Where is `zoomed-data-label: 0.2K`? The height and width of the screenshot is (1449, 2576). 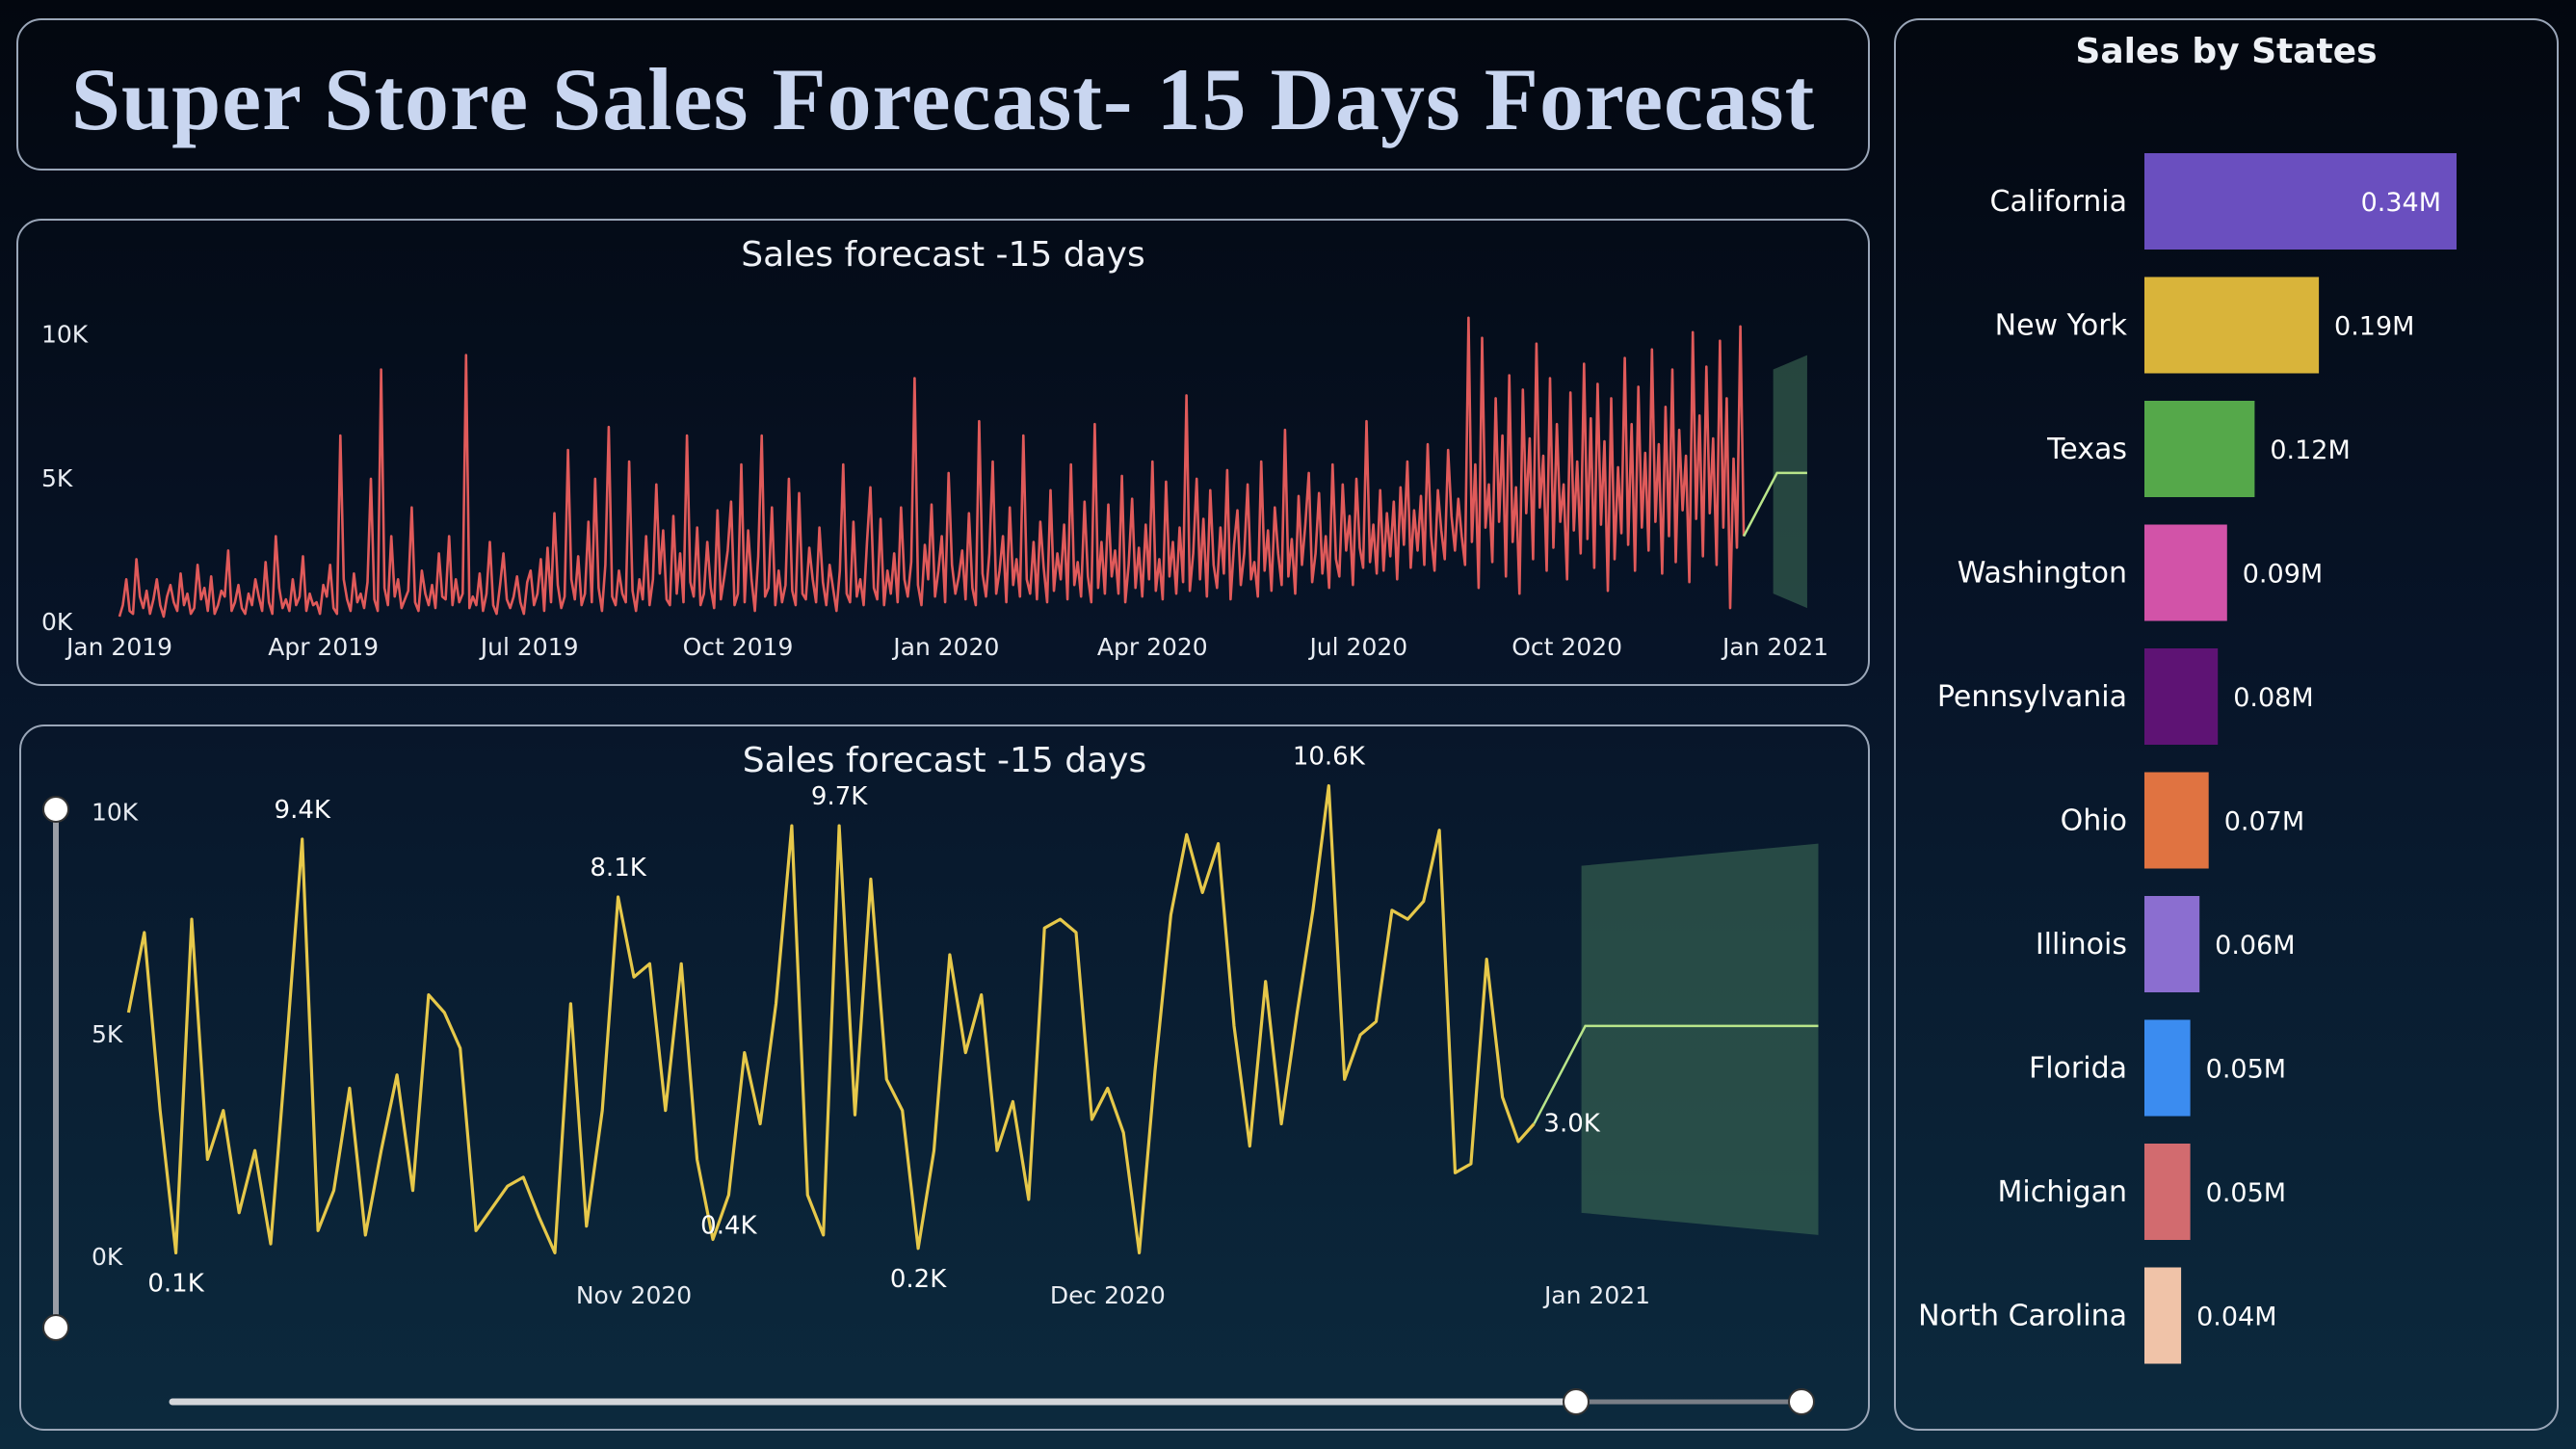
zoomed-data-label: 0.2K is located at coordinates (919, 1279).